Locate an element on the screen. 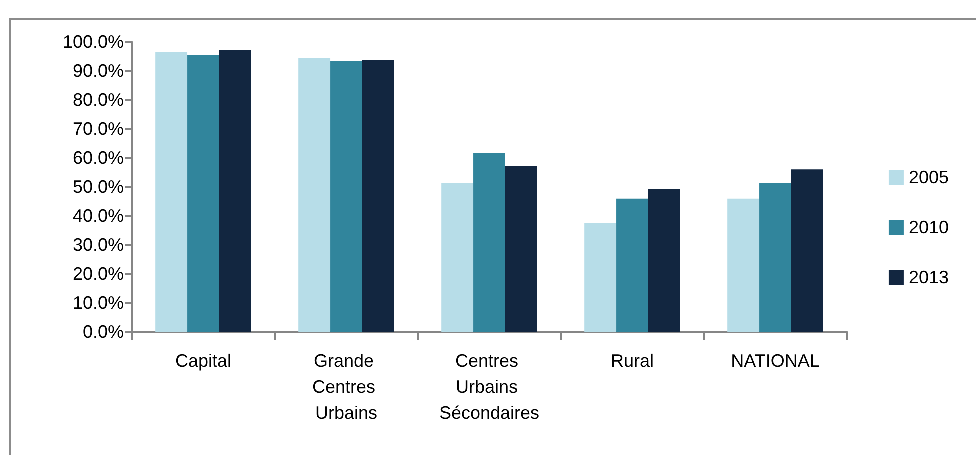 Image resolution: width=976 pixels, height=455 pixels. y-tick-label: 40.0% is located at coordinates (98, 216).